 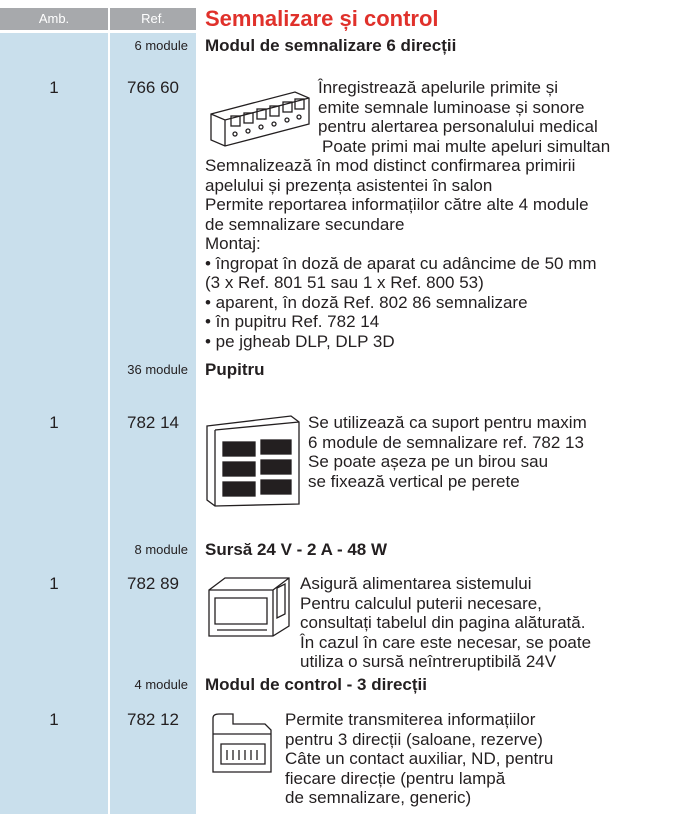 I want to click on description-line: Asigură alimentarea sistemului, so click(x=416, y=583).